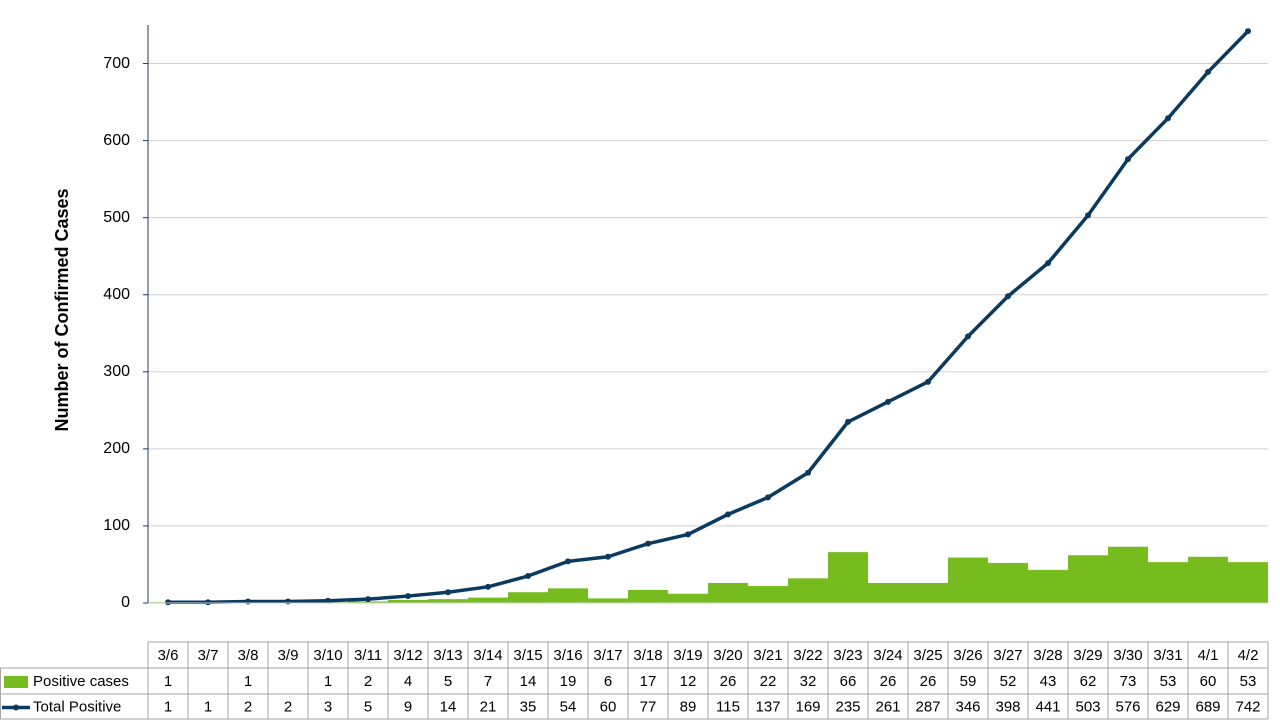 This screenshot has height=720, width=1280. I want to click on table-value: 53, so click(1168, 681).